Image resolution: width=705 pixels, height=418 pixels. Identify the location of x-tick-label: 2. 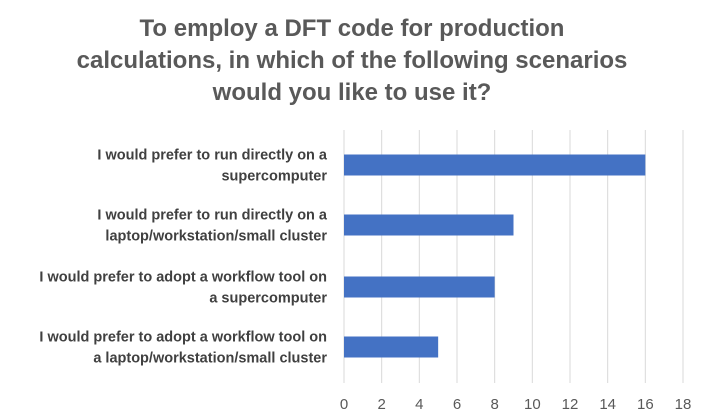
(381, 404).